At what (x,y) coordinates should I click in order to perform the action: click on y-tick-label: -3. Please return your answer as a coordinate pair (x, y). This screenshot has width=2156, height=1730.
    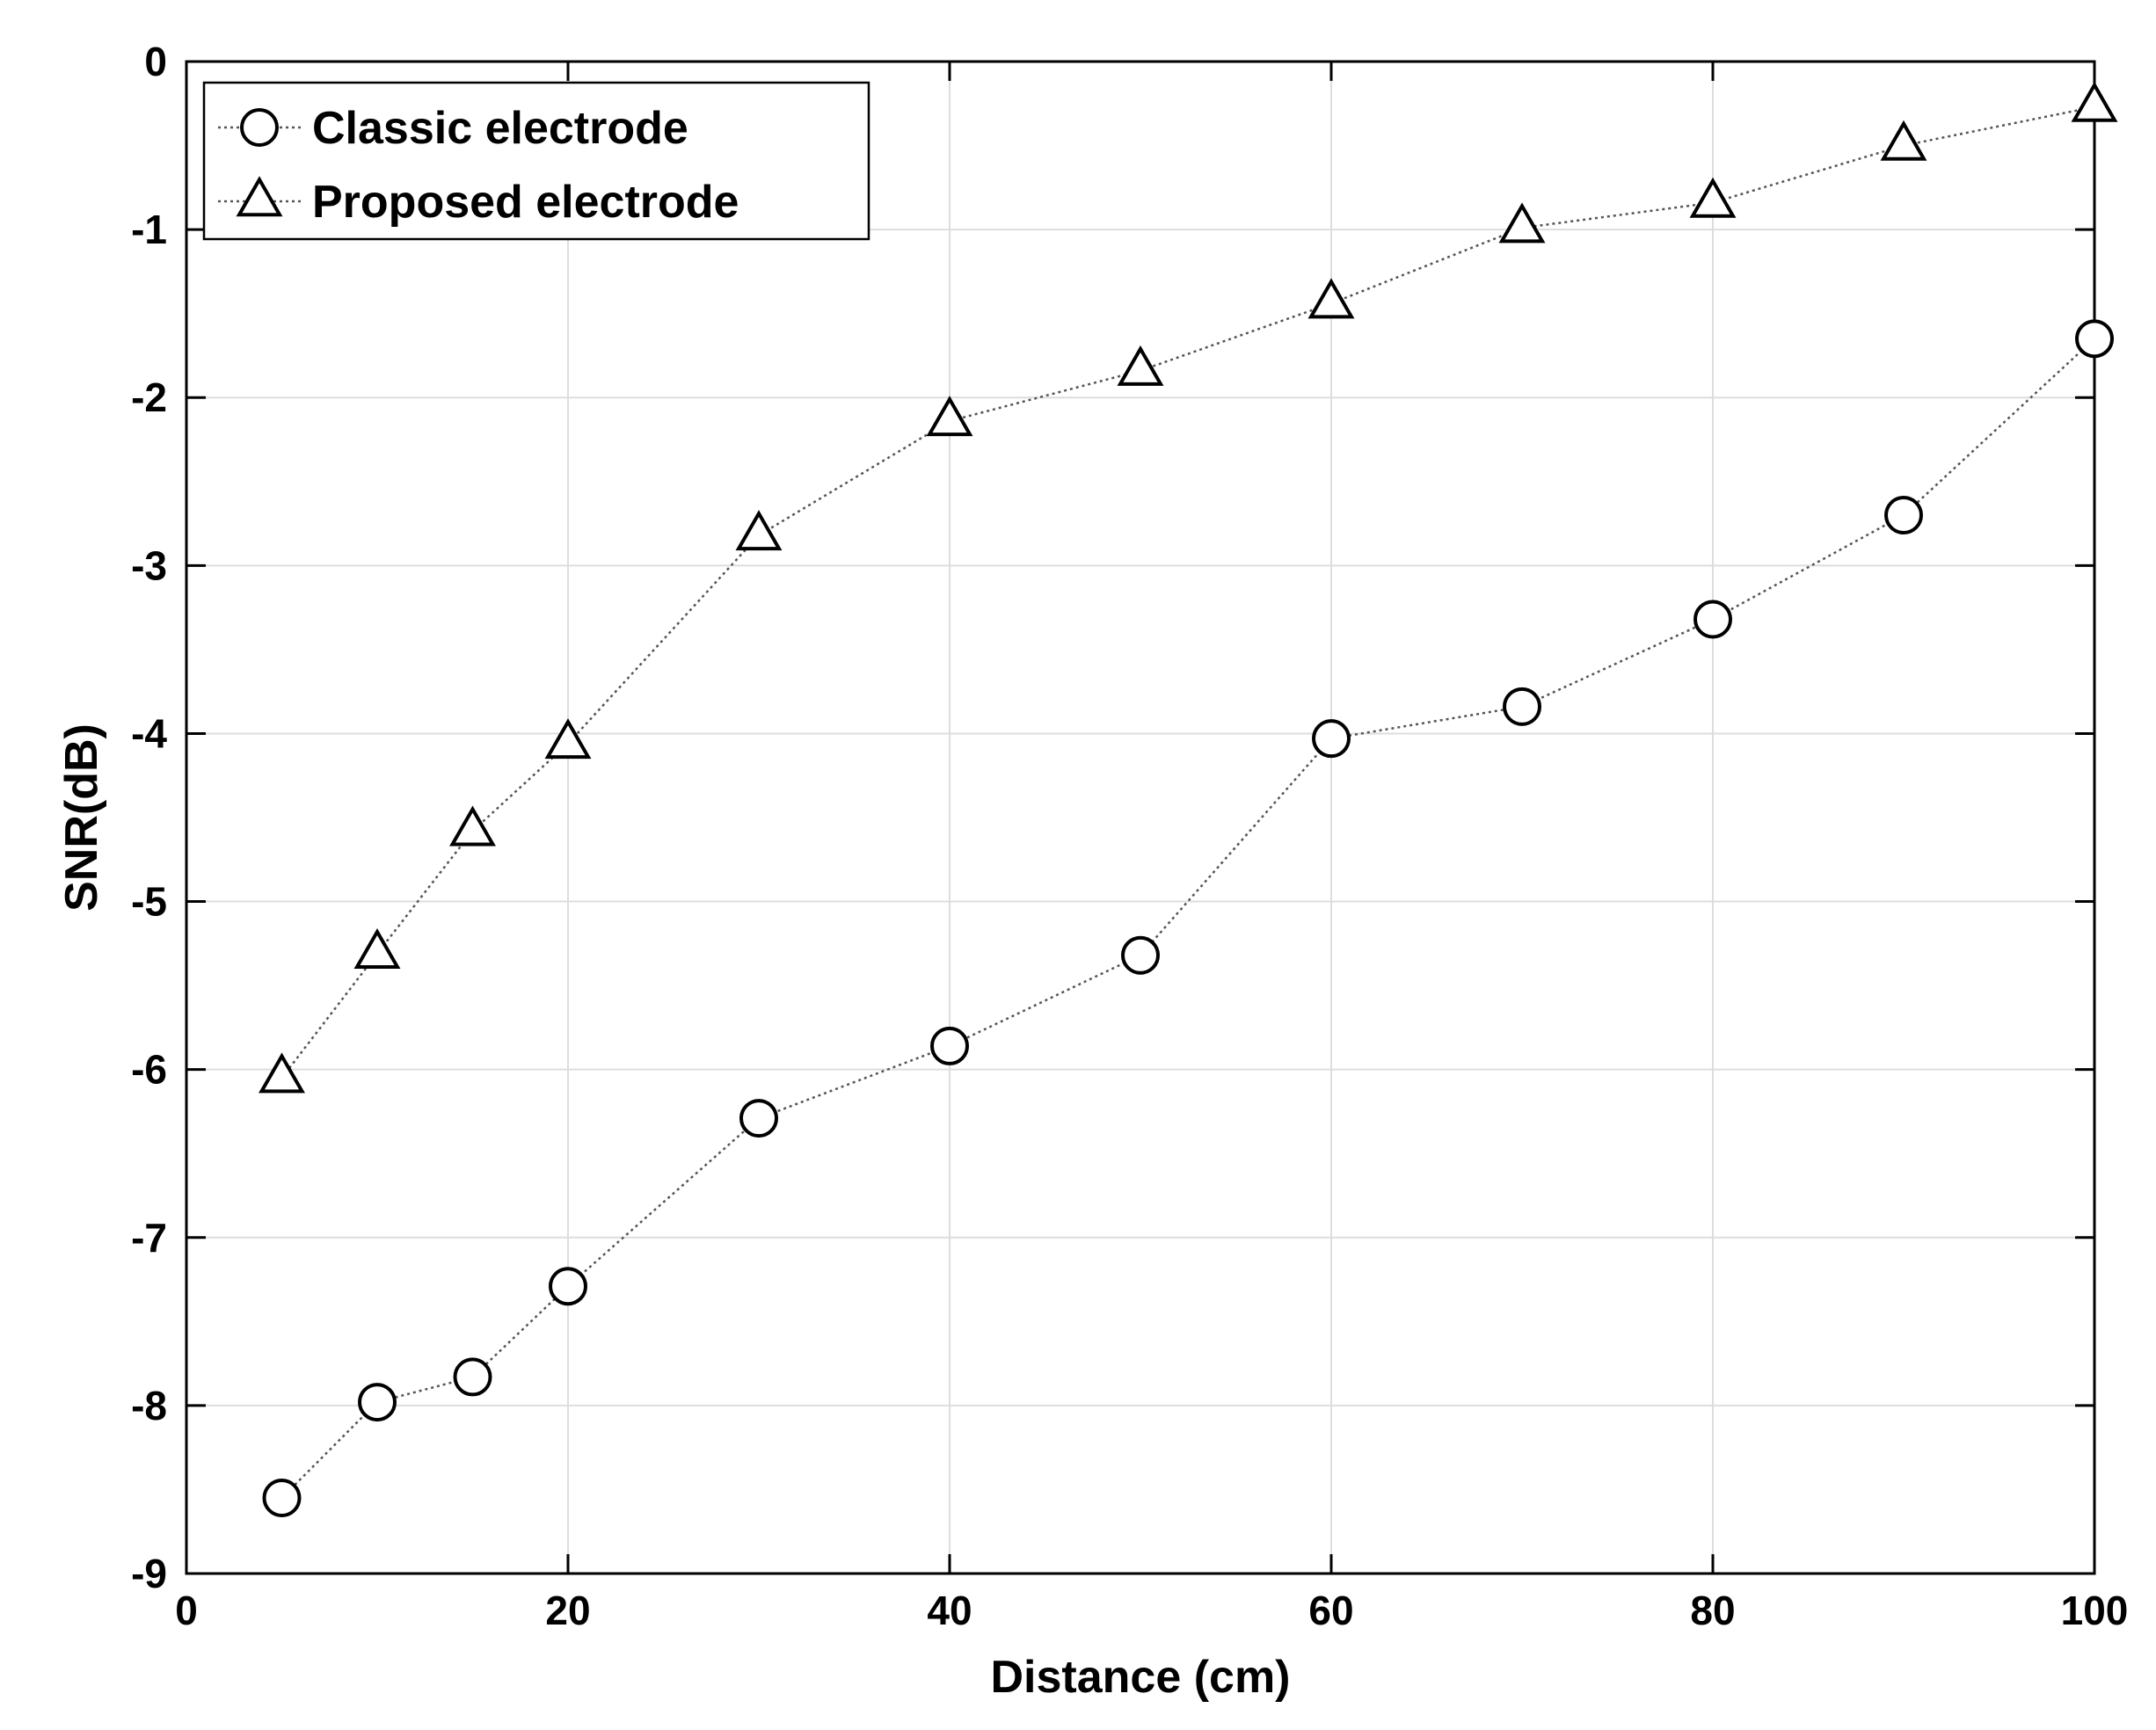
    Looking at the image, I should click on (149, 565).